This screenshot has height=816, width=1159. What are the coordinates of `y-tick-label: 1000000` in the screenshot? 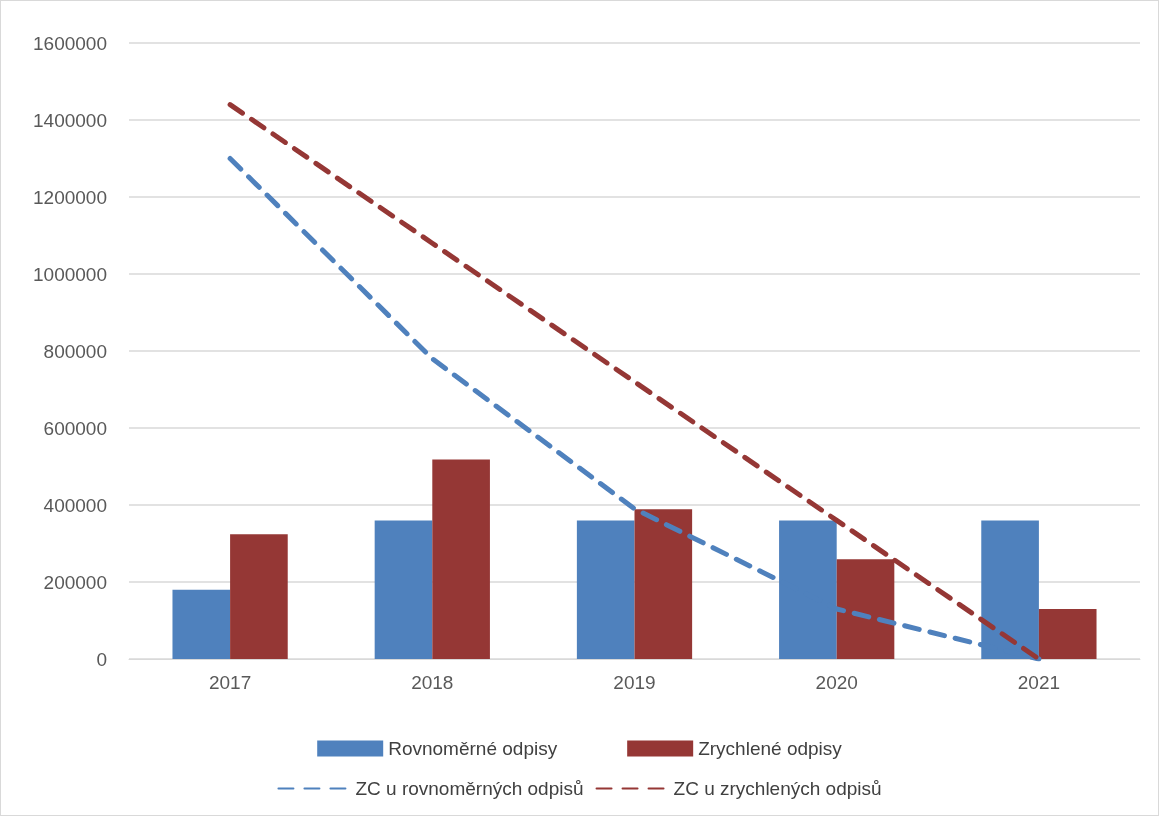 It's located at (70, 274).